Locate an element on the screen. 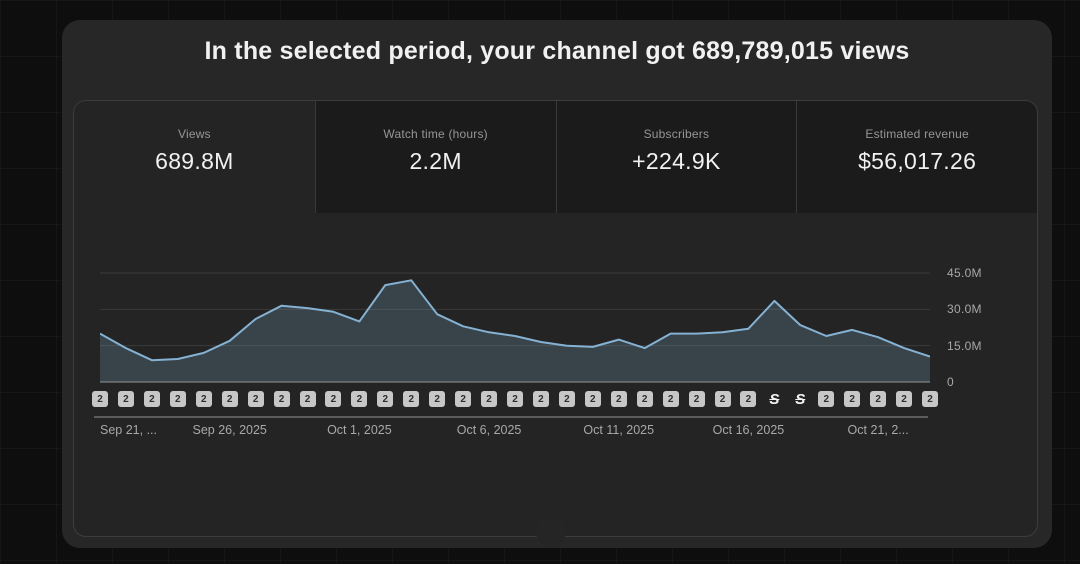 Image resolution: width=1080 pixels, height=564 pixels. tab-subscribers-label: Subscribers is located at coordinates (676, 134).